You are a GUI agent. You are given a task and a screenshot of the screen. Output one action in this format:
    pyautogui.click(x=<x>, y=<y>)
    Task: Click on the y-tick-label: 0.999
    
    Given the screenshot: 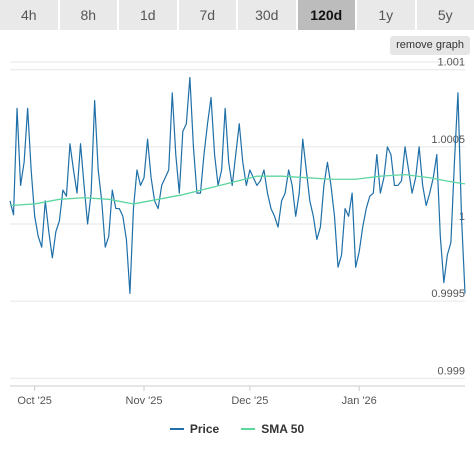 What is the action you would take?
    pyautogui.click(x=451, y=371)
    